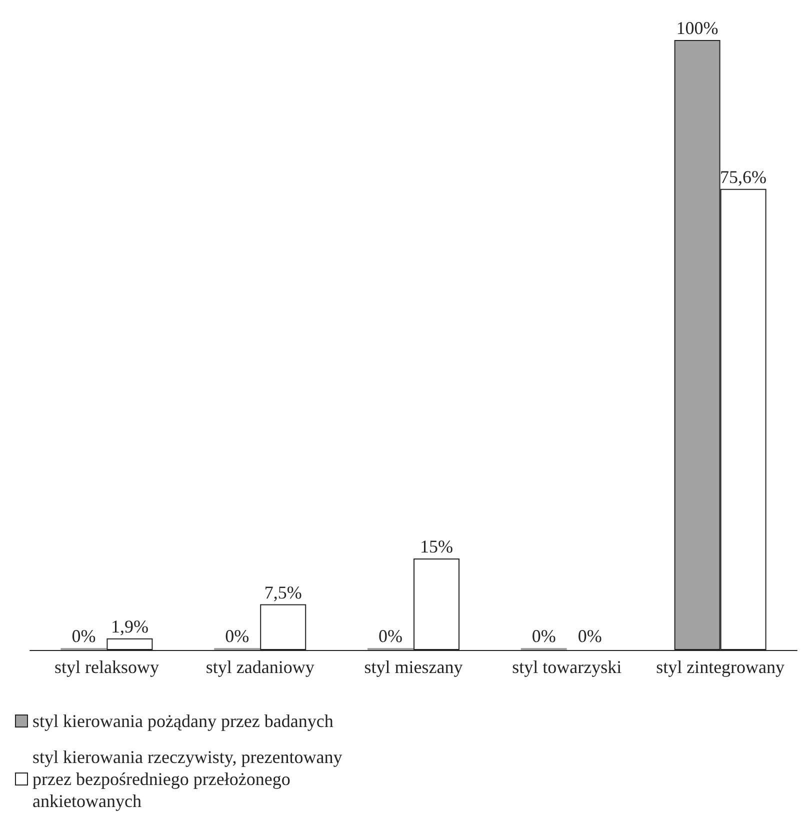  Describe the element at coordinates (436, 546) in the screenshot. I see `data-label: 15%` at that location.